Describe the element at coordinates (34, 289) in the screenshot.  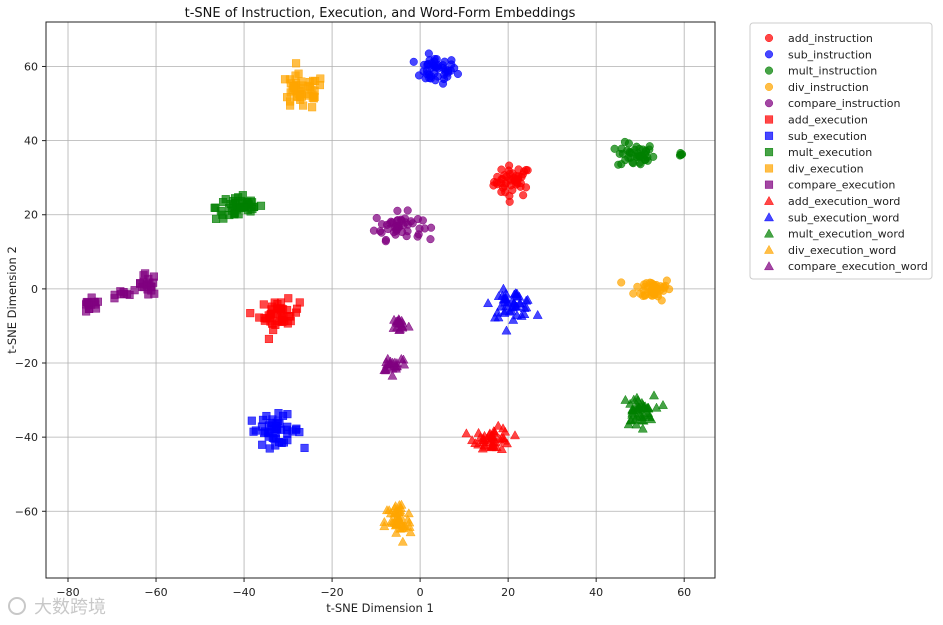
I see `y-tick-label: 0` at that location.